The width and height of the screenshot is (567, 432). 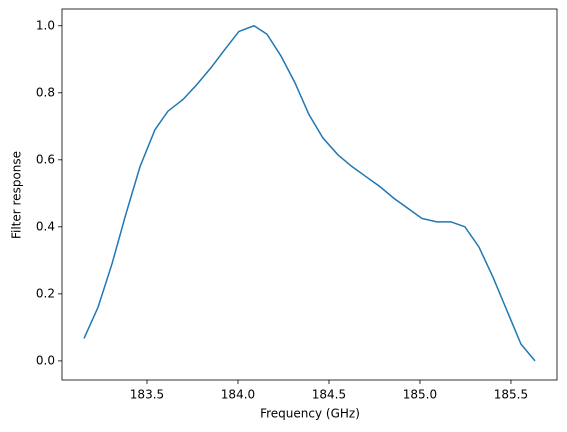 What do you see at coordinates (147, 395) in the screenshot?
I see `x-tick-label: 183.5` at bounding box center [147, 395].